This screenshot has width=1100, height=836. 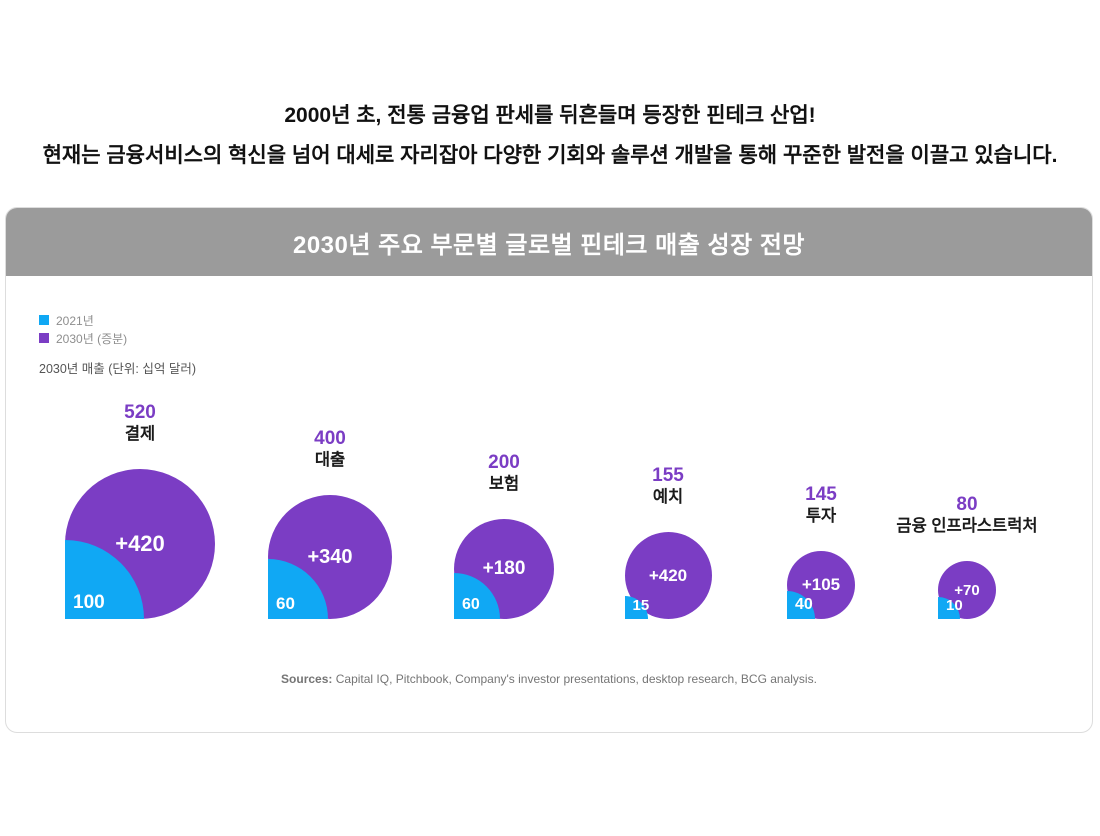 What do you see at coordinates (92, 338) in the screenshot?
I see `legend-label-2030: 2030년 (증분)` at bounding box center [92, 338].